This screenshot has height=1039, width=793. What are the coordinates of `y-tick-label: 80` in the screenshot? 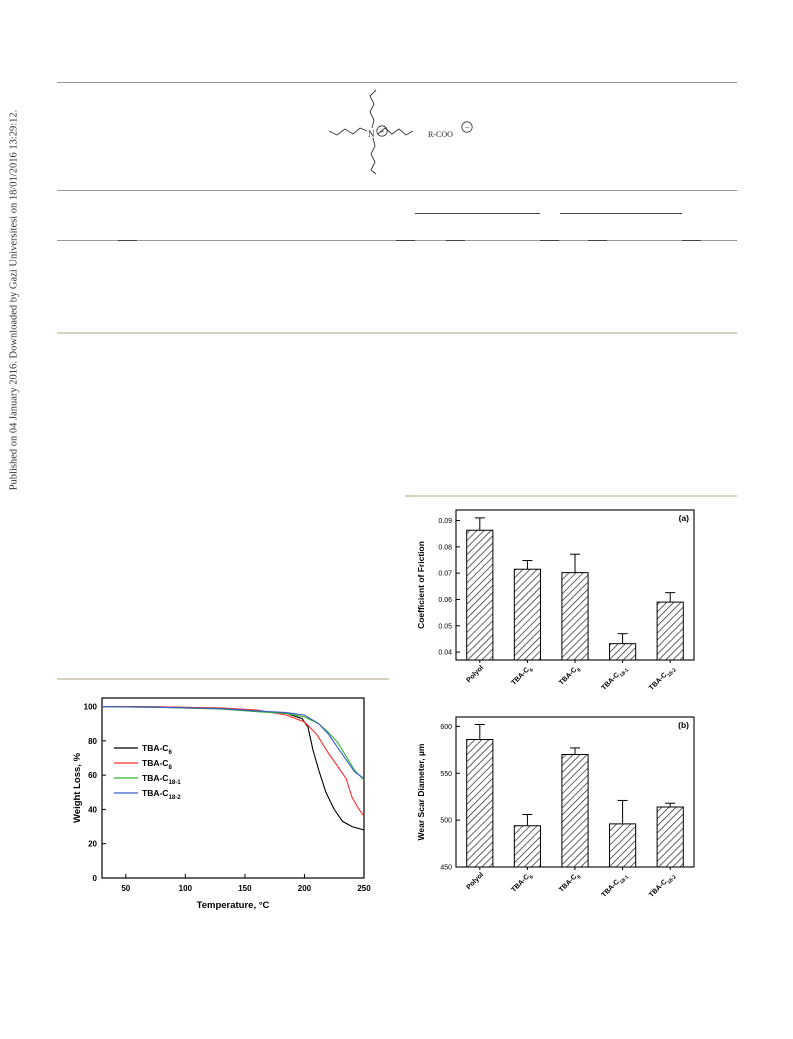 It's located at (92, 741).